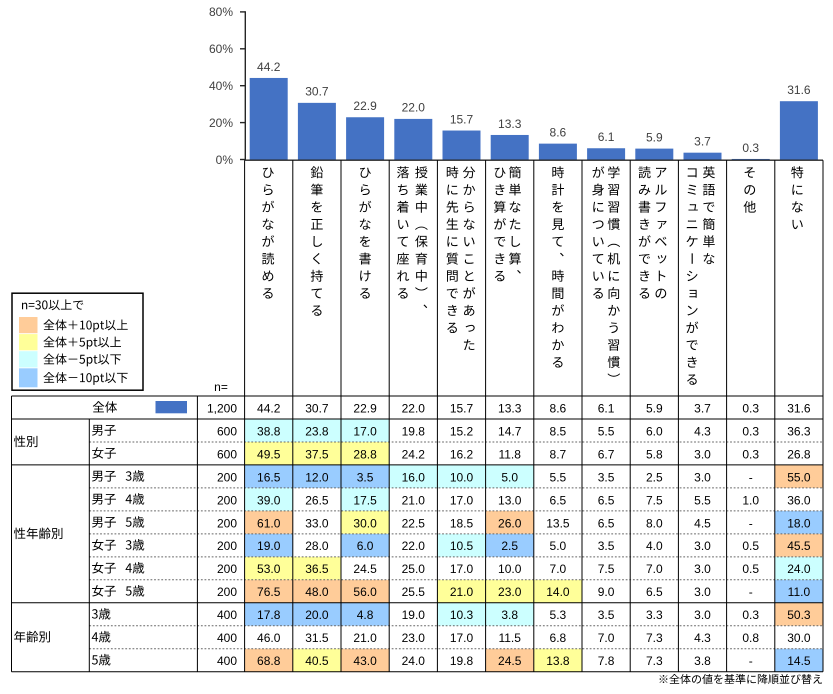  What do you see at coordinates (462, 454) in the screenshot?
I see `svg-text: 16.2` at bounding box center [462, 454].